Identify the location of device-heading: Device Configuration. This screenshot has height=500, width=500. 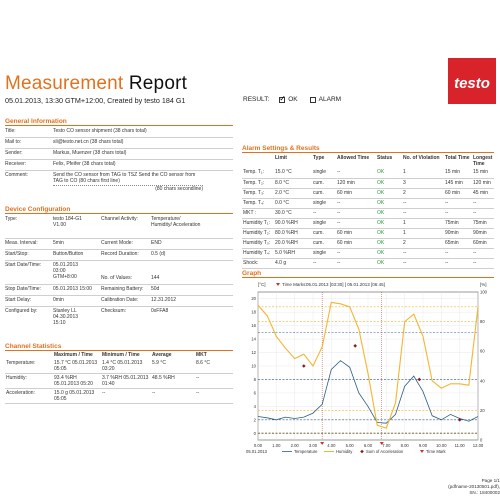
(119, 210).